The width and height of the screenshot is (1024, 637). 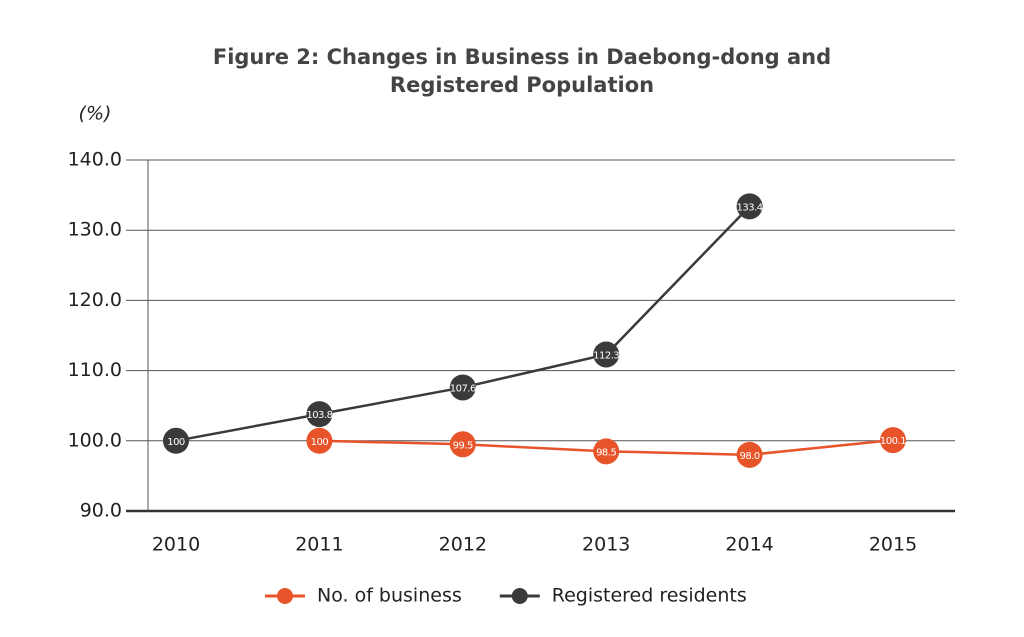 I want to click on chart-title: Registered Population, so click(x=522, y=85).